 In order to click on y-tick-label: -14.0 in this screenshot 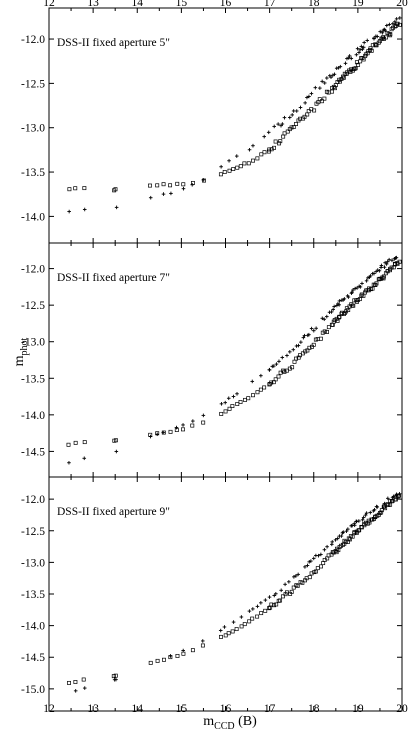, I will do `click(33, 627)`.